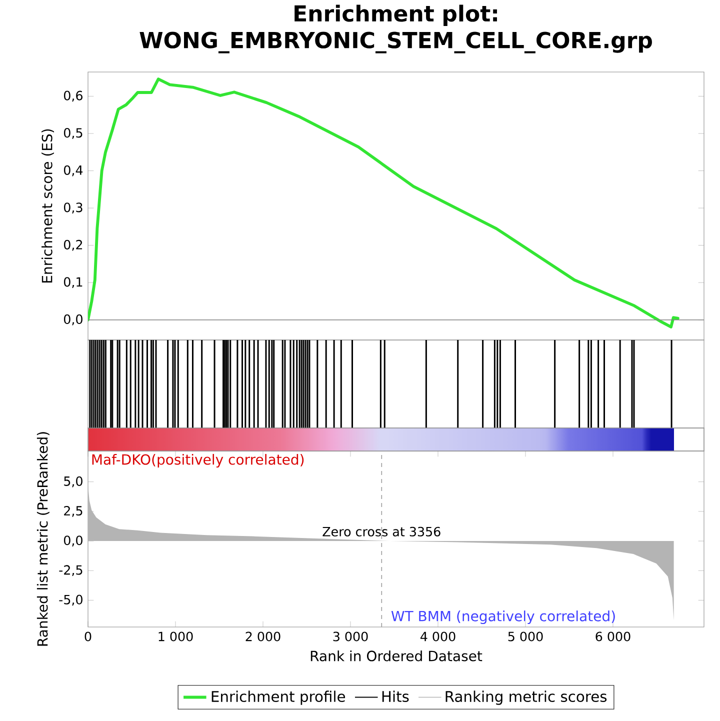  What do you see at coordinates (396, 656) in the screenshot?
I see `x-axis-title: Rank in Ordered Dataset` at bounding box center [396, 656].